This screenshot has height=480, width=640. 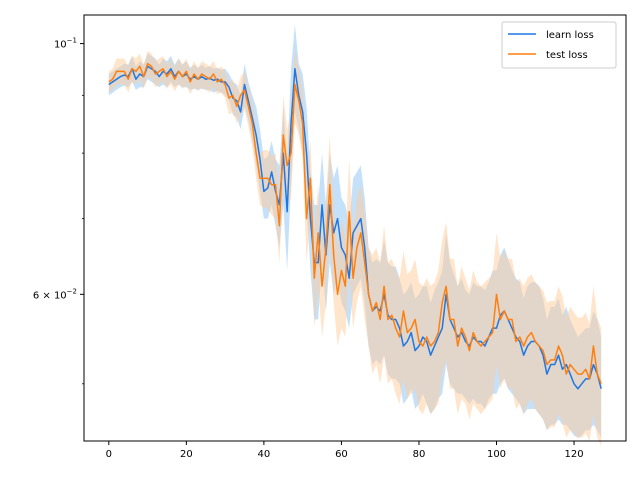 I want to click on legend-box, so click(x=559, y=45).